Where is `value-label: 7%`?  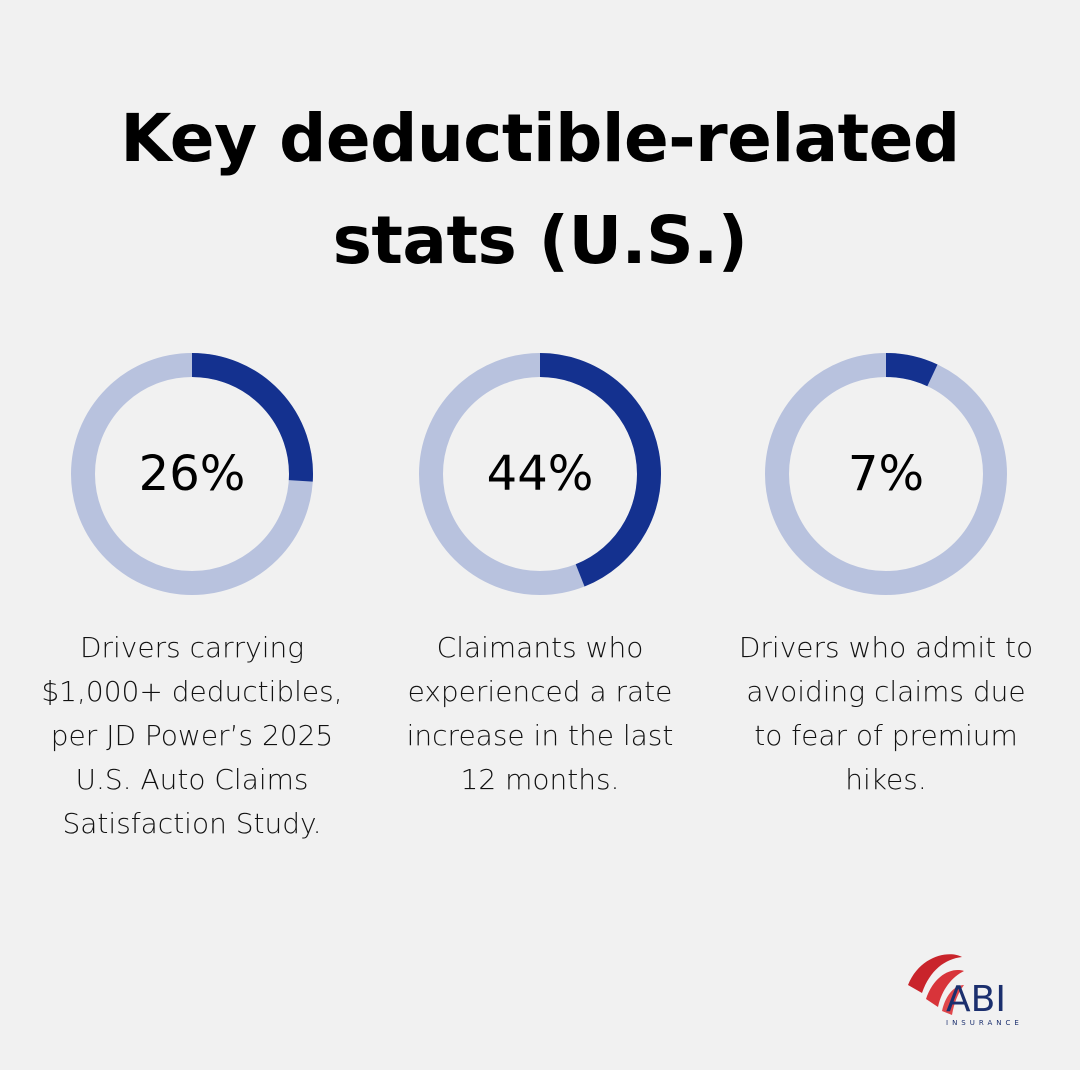
value-label: 7% is located at coordinates (886, 474).